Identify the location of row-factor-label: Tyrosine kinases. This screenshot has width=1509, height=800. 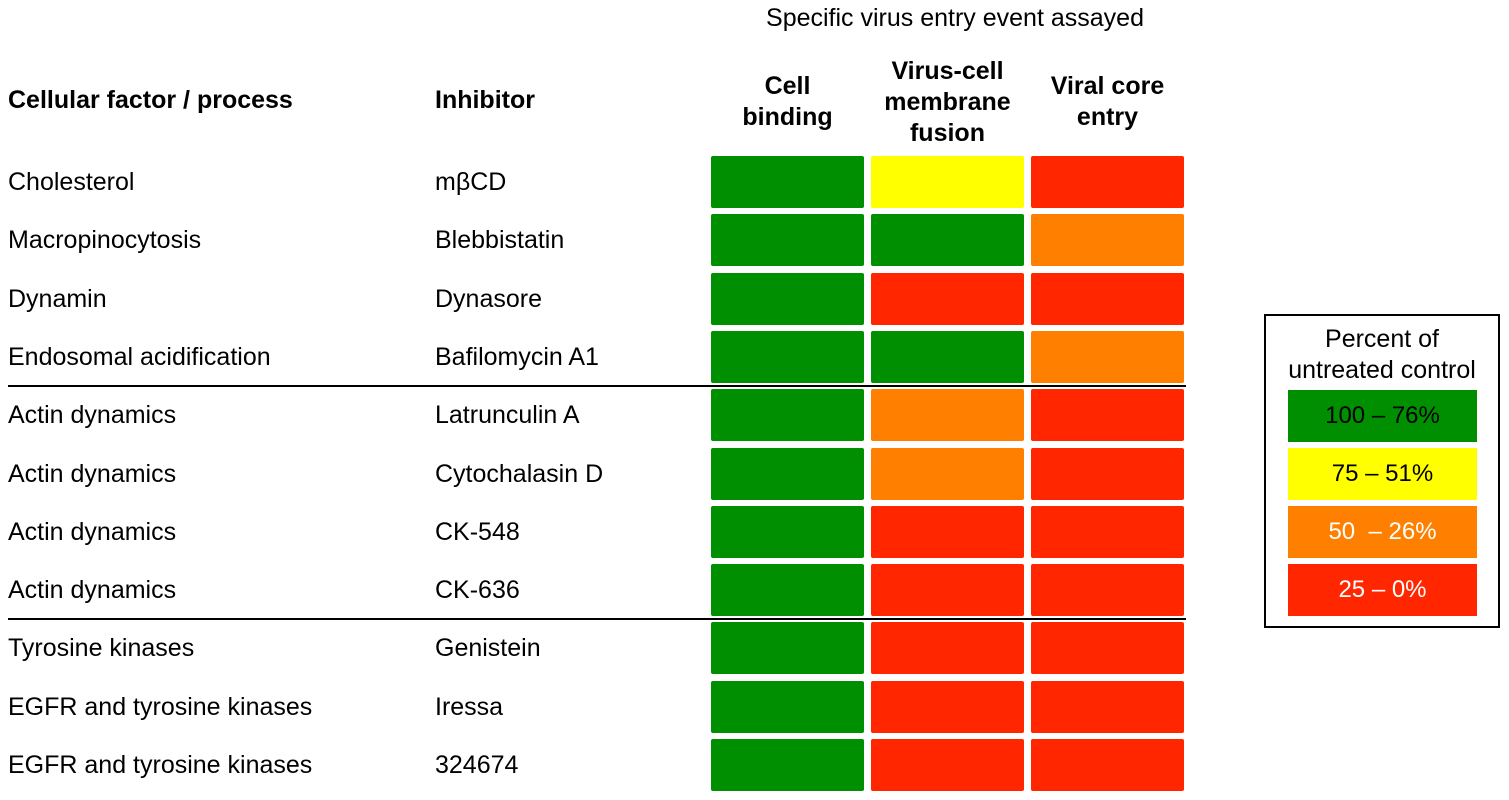
(101, 648).